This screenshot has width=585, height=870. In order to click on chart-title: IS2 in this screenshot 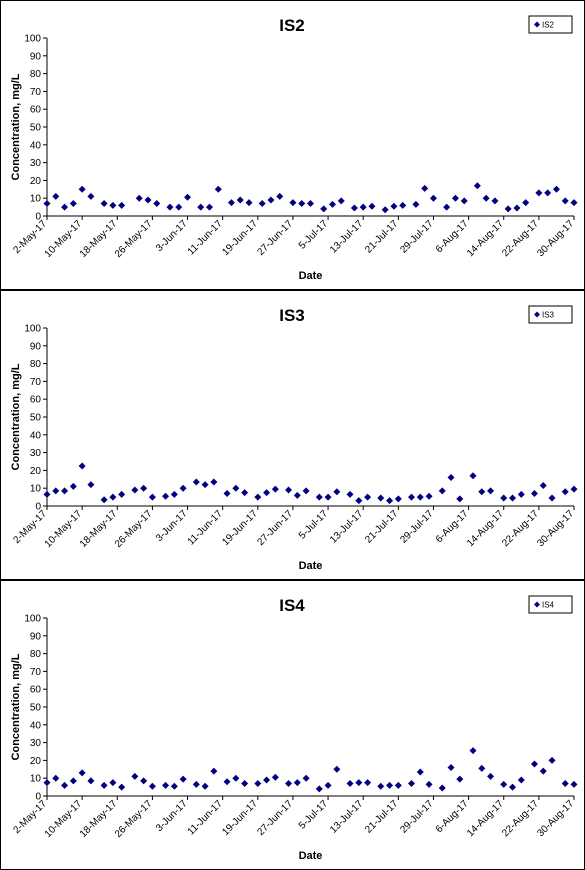, I will do `click(292, 25)`.